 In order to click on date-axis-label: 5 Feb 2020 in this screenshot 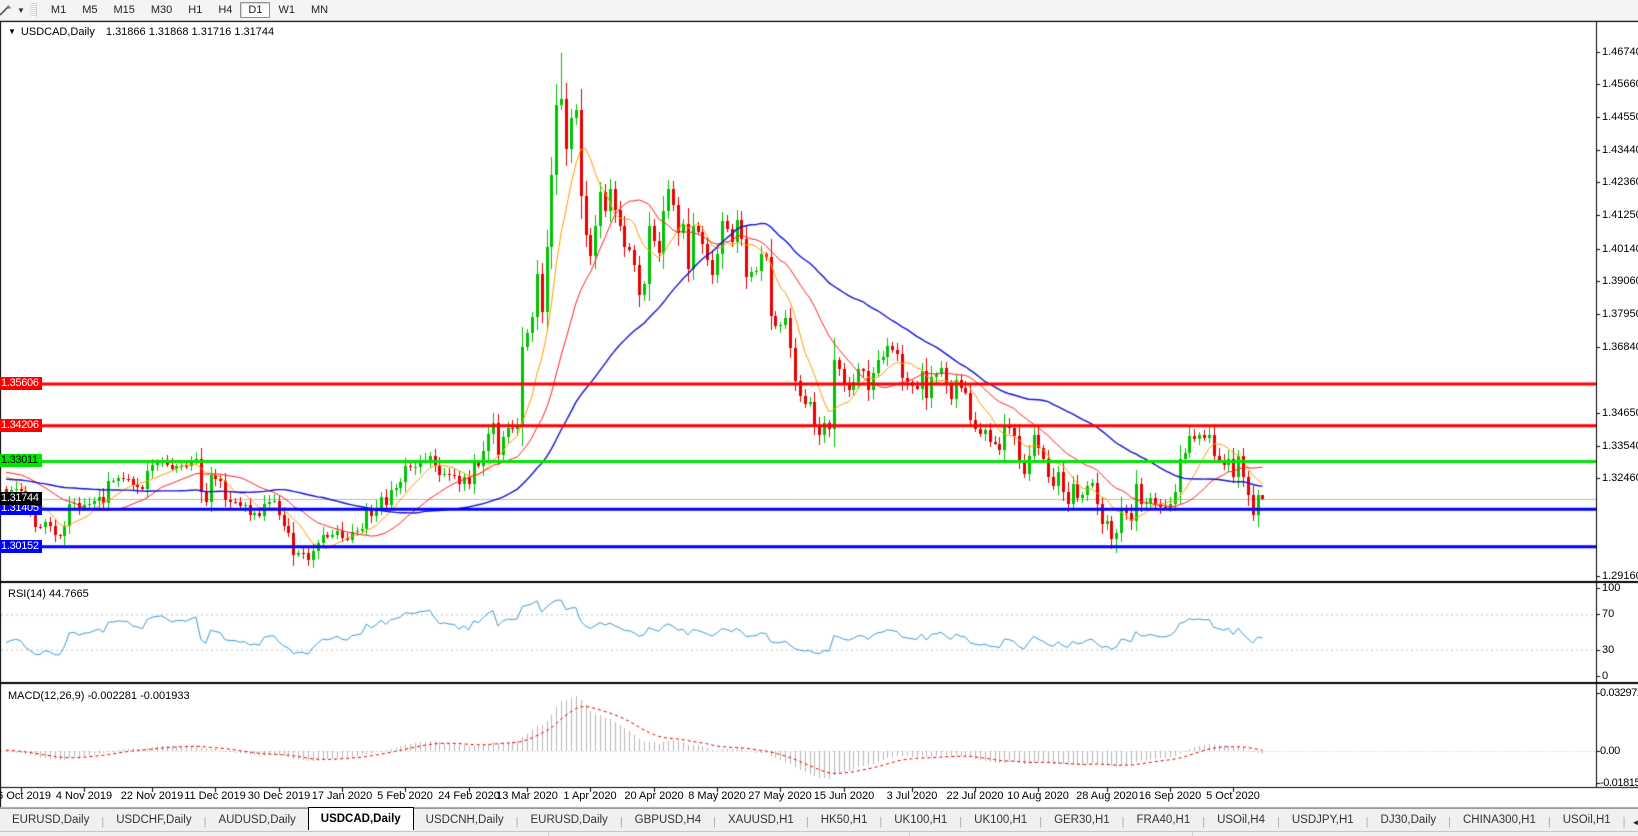, I will do `click(405, 796)`.